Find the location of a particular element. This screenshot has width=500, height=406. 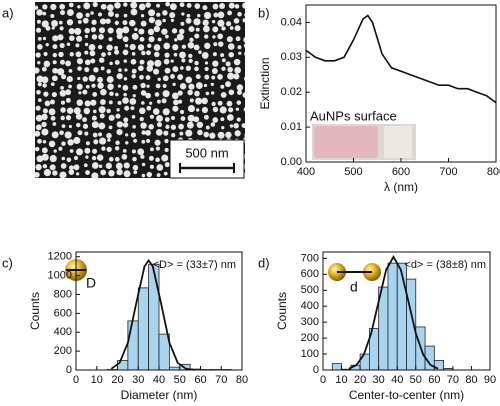

histogram-bar is located at coordinates (154, 317).